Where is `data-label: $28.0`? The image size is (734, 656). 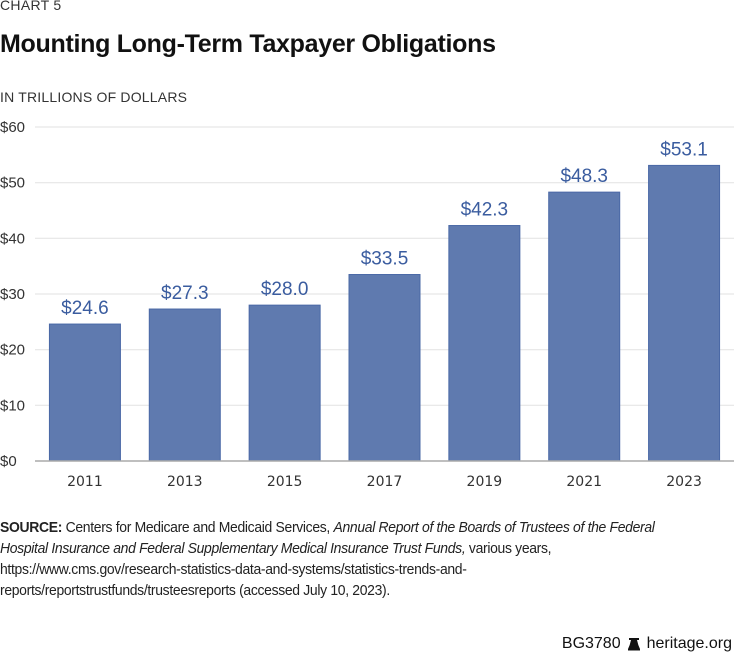 data-label: $28.0 is located at coordinates (285, 289).